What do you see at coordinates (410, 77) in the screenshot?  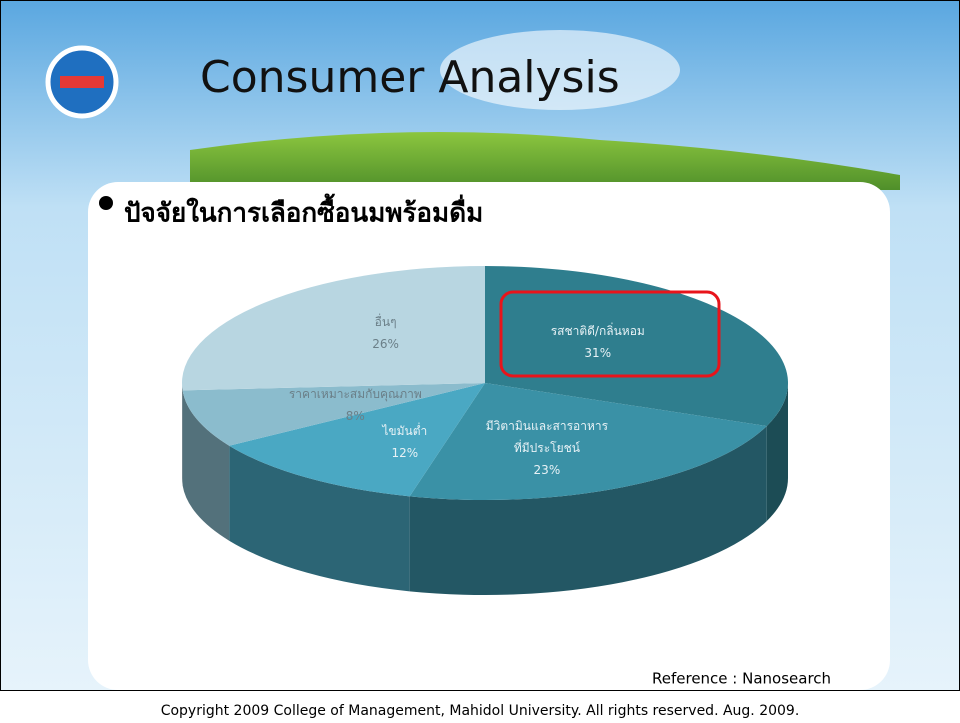 I see `slide-title: Consumer Analysis` at bounding box center [410, 77].